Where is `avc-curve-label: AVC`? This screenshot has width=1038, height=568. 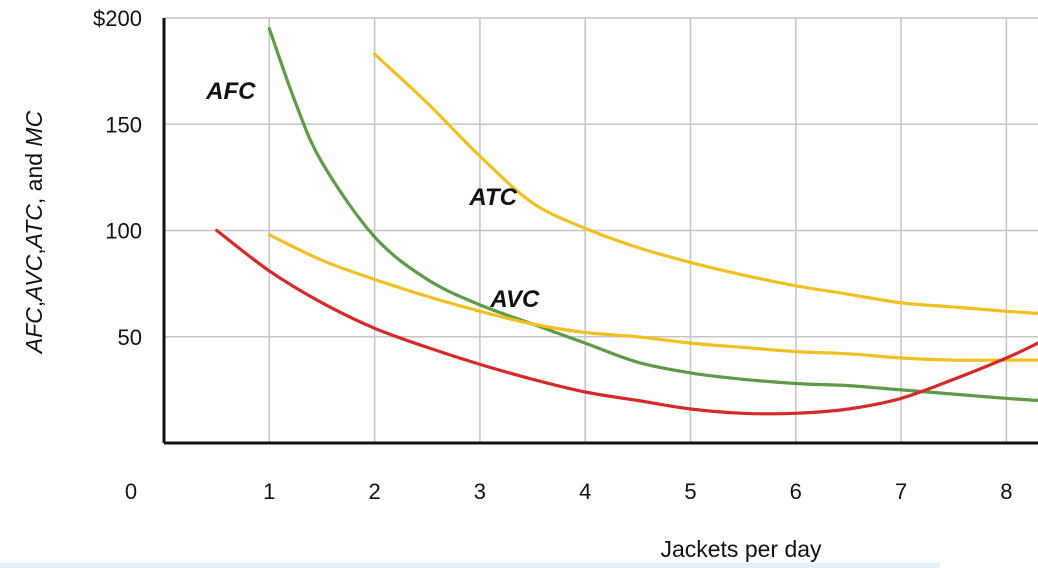 avc-curve-label: AVC is located at coordinates (514, 299).